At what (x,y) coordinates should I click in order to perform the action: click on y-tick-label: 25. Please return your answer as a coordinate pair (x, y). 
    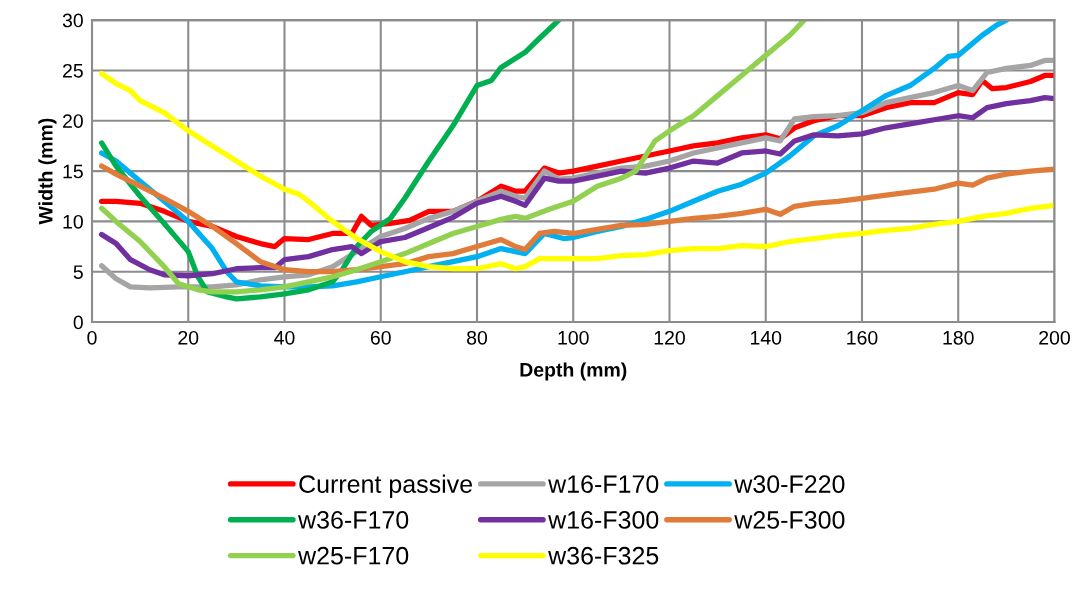
    Looking at the image, I should click on (73, 70).